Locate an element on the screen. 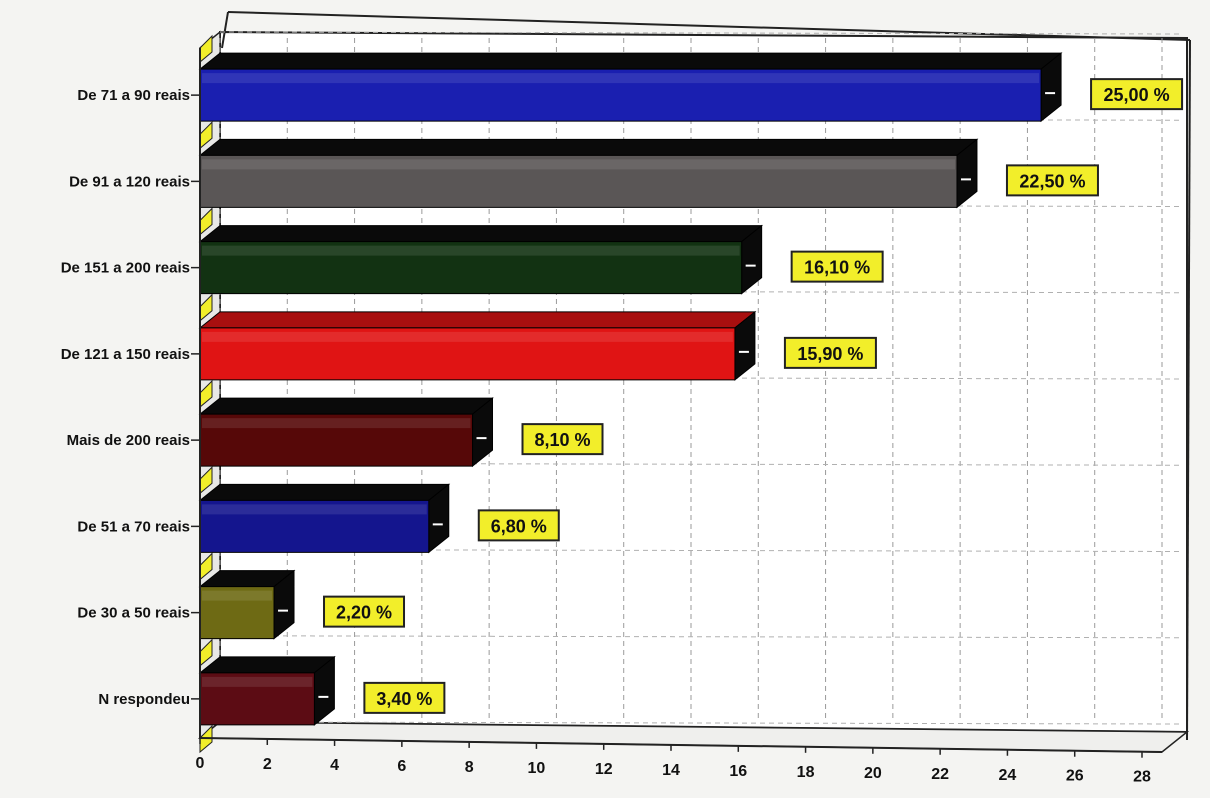 This screenshot has height=798, width=1210. x-tick-label: 0 is located at coordinates (200, 763).